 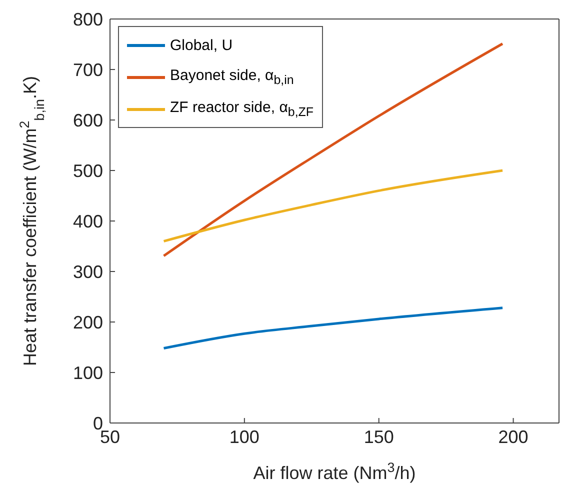 I want to click on y-tick-label: 500, so click(x=87, y=170).